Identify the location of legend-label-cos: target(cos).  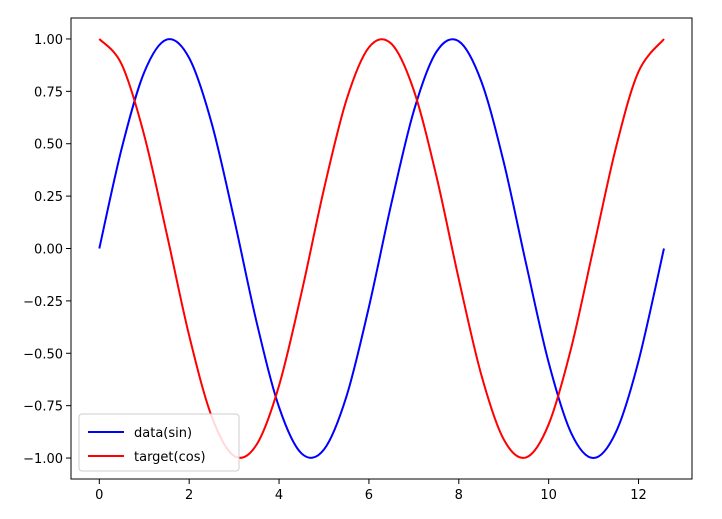
(170, 457).